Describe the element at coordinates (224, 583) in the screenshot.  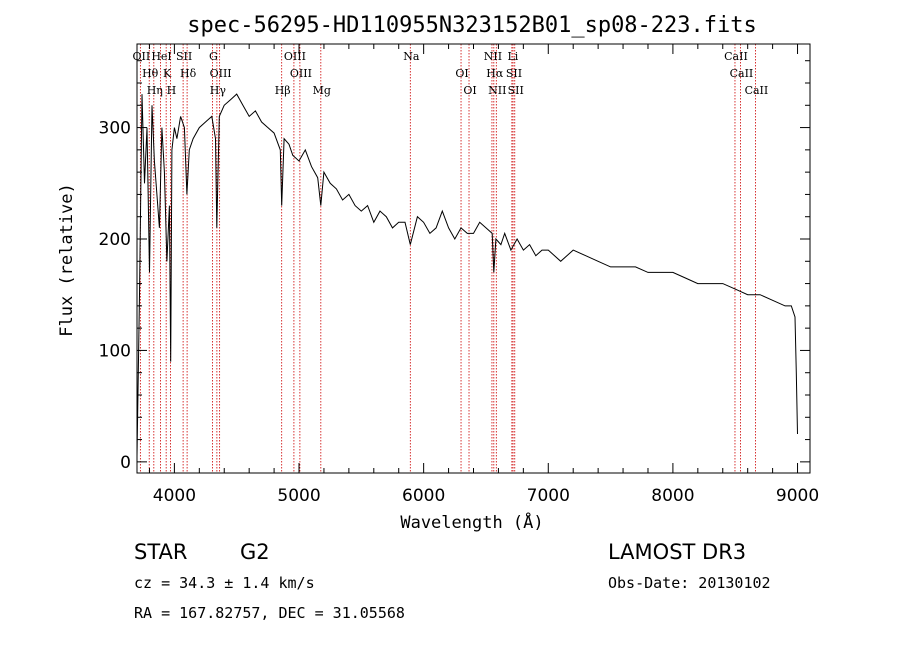
I see `redshift-cz: cz = 34.3 ± 1.4 km/s` at that location.